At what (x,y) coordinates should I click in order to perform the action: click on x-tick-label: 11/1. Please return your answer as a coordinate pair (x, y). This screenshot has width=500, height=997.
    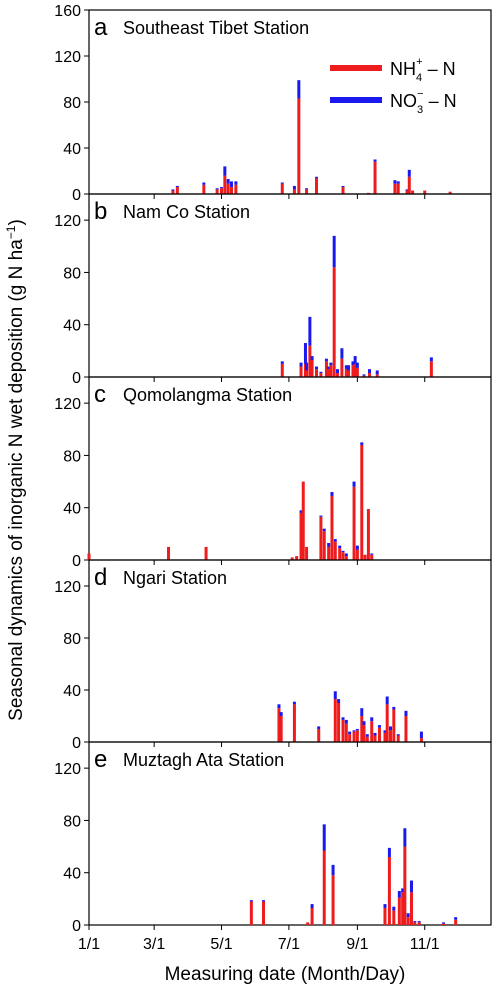
    Looking at the image, I should click on (425, 944).